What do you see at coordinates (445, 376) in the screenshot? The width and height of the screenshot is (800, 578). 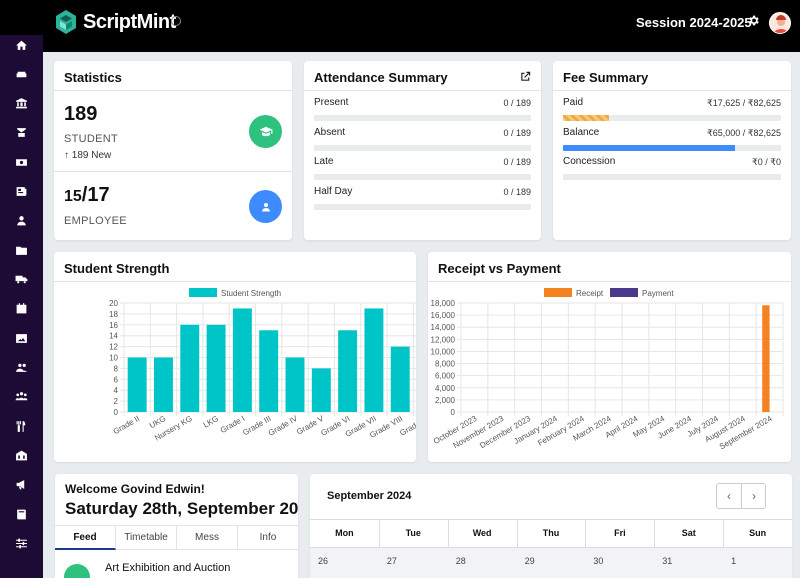 I see `y-tick-label: 6,000` at bounding box center [445, 376].